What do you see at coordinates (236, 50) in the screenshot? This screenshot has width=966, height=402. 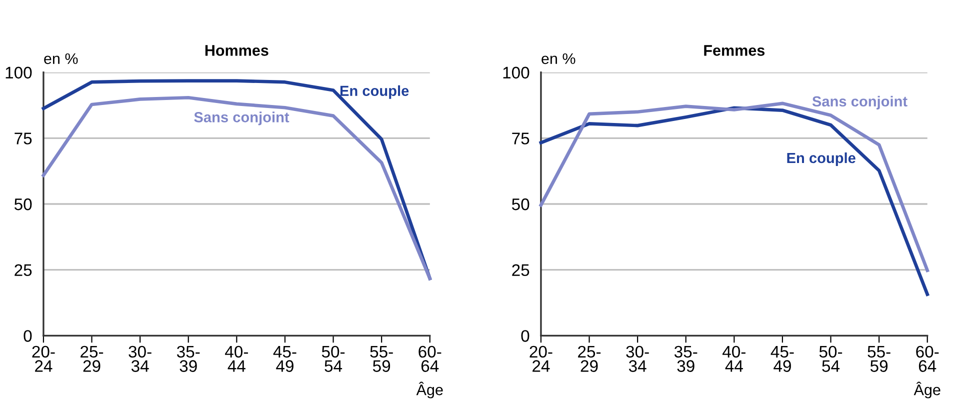 I see `chart-title: Hommes` at bounding box center [236, 50].